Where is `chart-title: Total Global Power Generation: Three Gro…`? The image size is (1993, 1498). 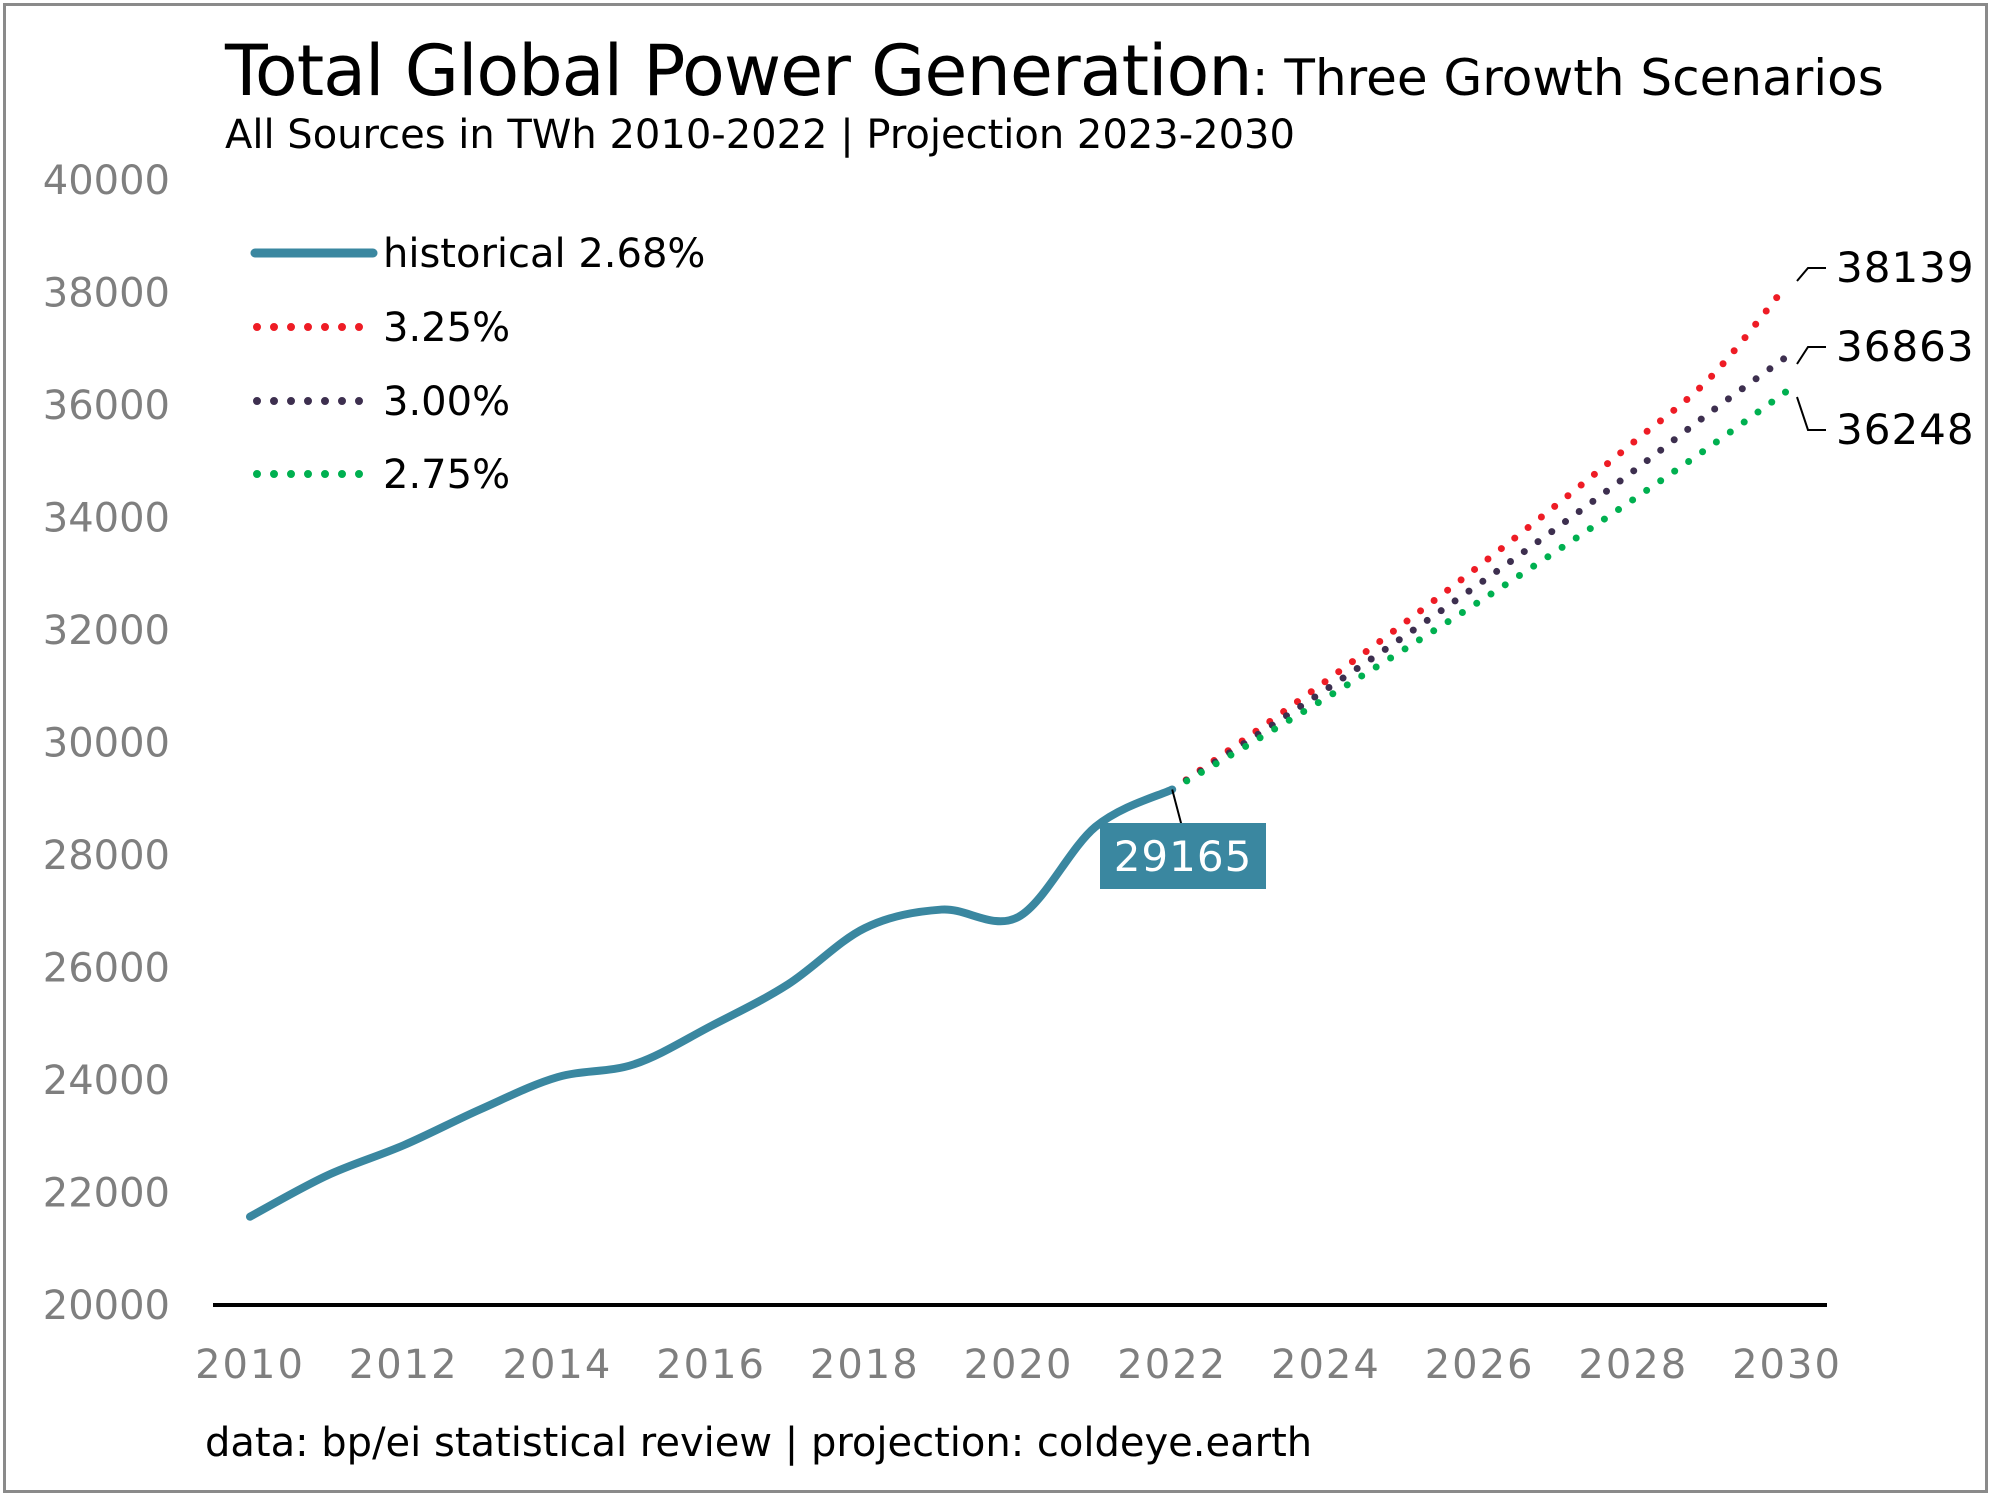 chart-title: Total Global Power Generation: Three Gro… is located at coordinates (1054, 71).